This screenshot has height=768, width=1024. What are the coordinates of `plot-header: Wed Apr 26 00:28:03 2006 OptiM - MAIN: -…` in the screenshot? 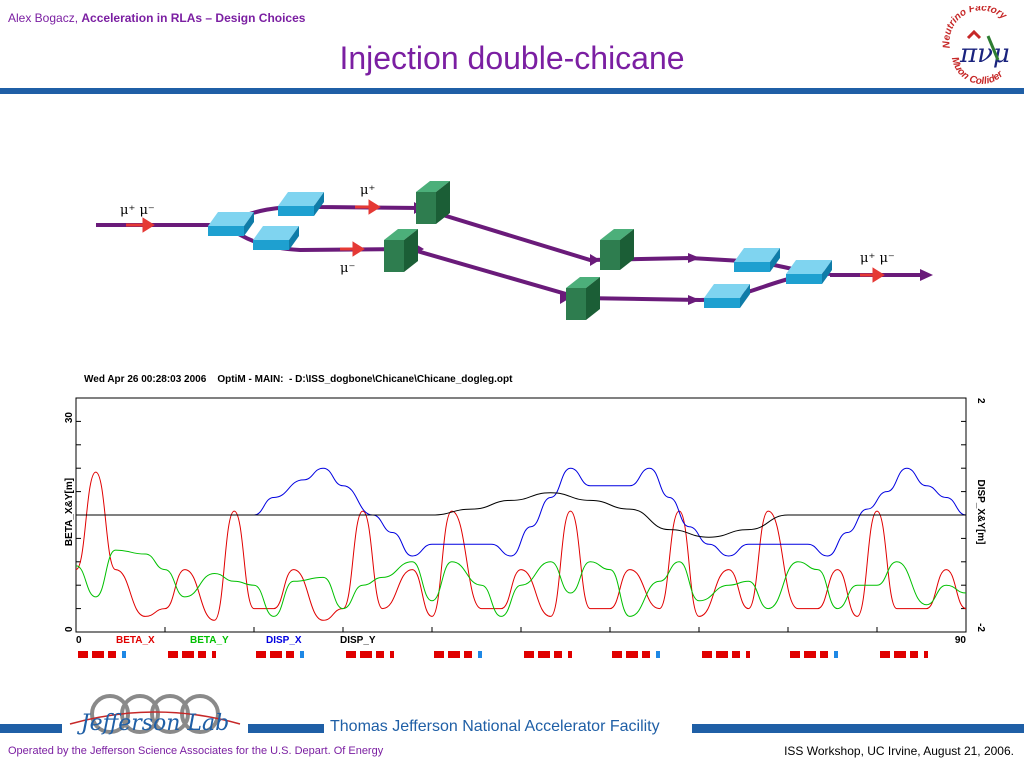 It's located at (298, 379).